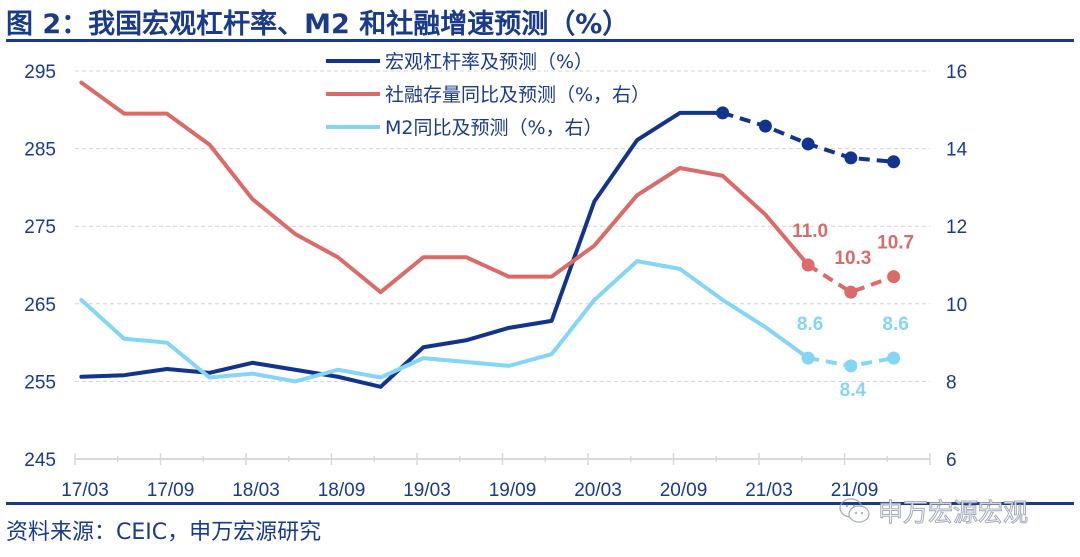 The width and height of the screenshot is (1080, 557). I want to click on bottom-divider, so click(540, 503).